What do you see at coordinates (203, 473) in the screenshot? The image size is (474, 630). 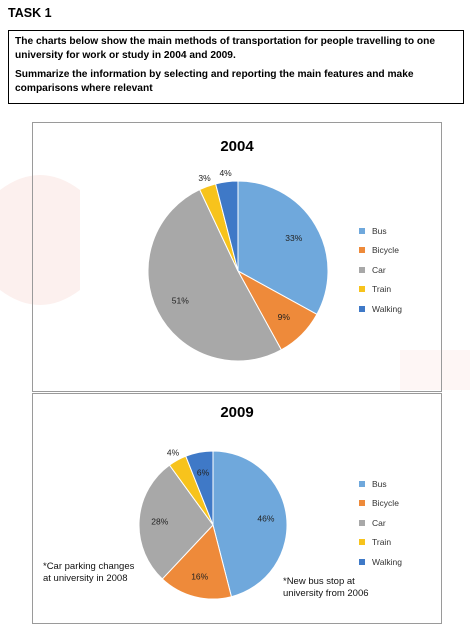 I see `slice-label-walking: 6%` at bounding box center [203, 473].